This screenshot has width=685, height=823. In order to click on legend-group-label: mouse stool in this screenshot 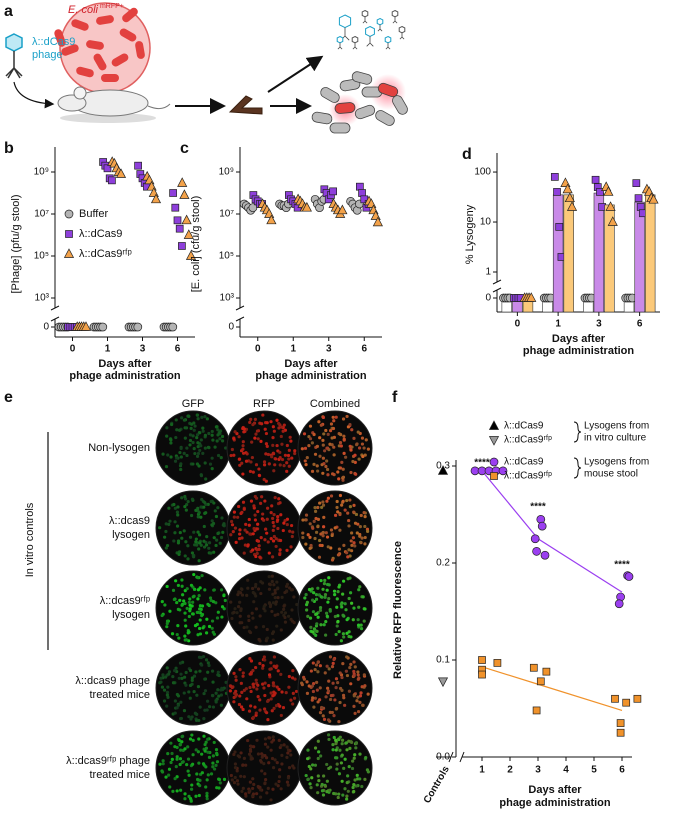, I will do `click(611, 474)`.